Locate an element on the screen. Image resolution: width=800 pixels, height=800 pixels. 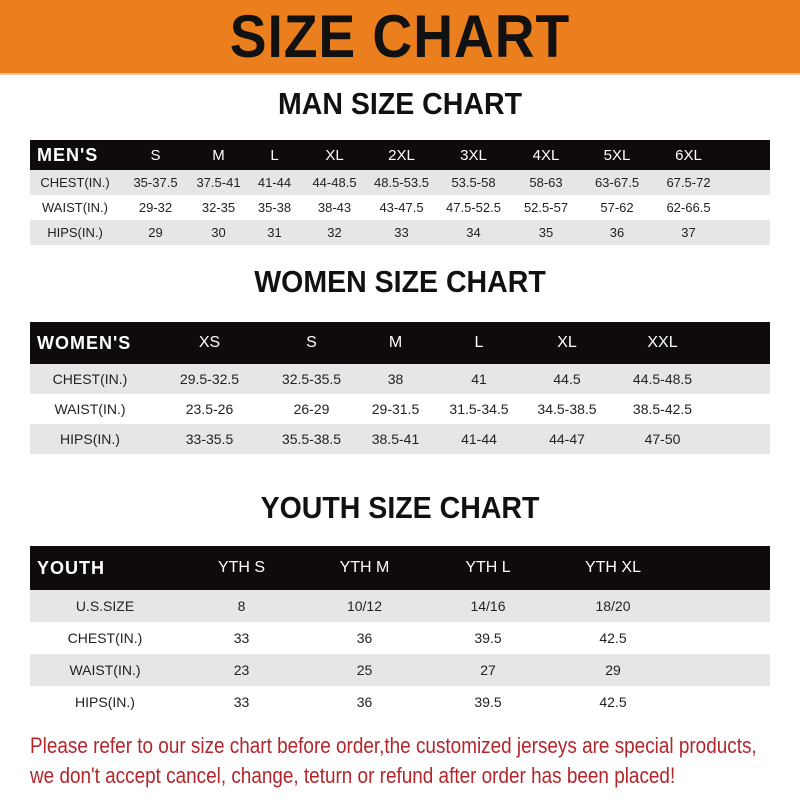
table-row: HIPS(IN.) 33 36 39.5 42.5 is located at coordinates (400, 702).